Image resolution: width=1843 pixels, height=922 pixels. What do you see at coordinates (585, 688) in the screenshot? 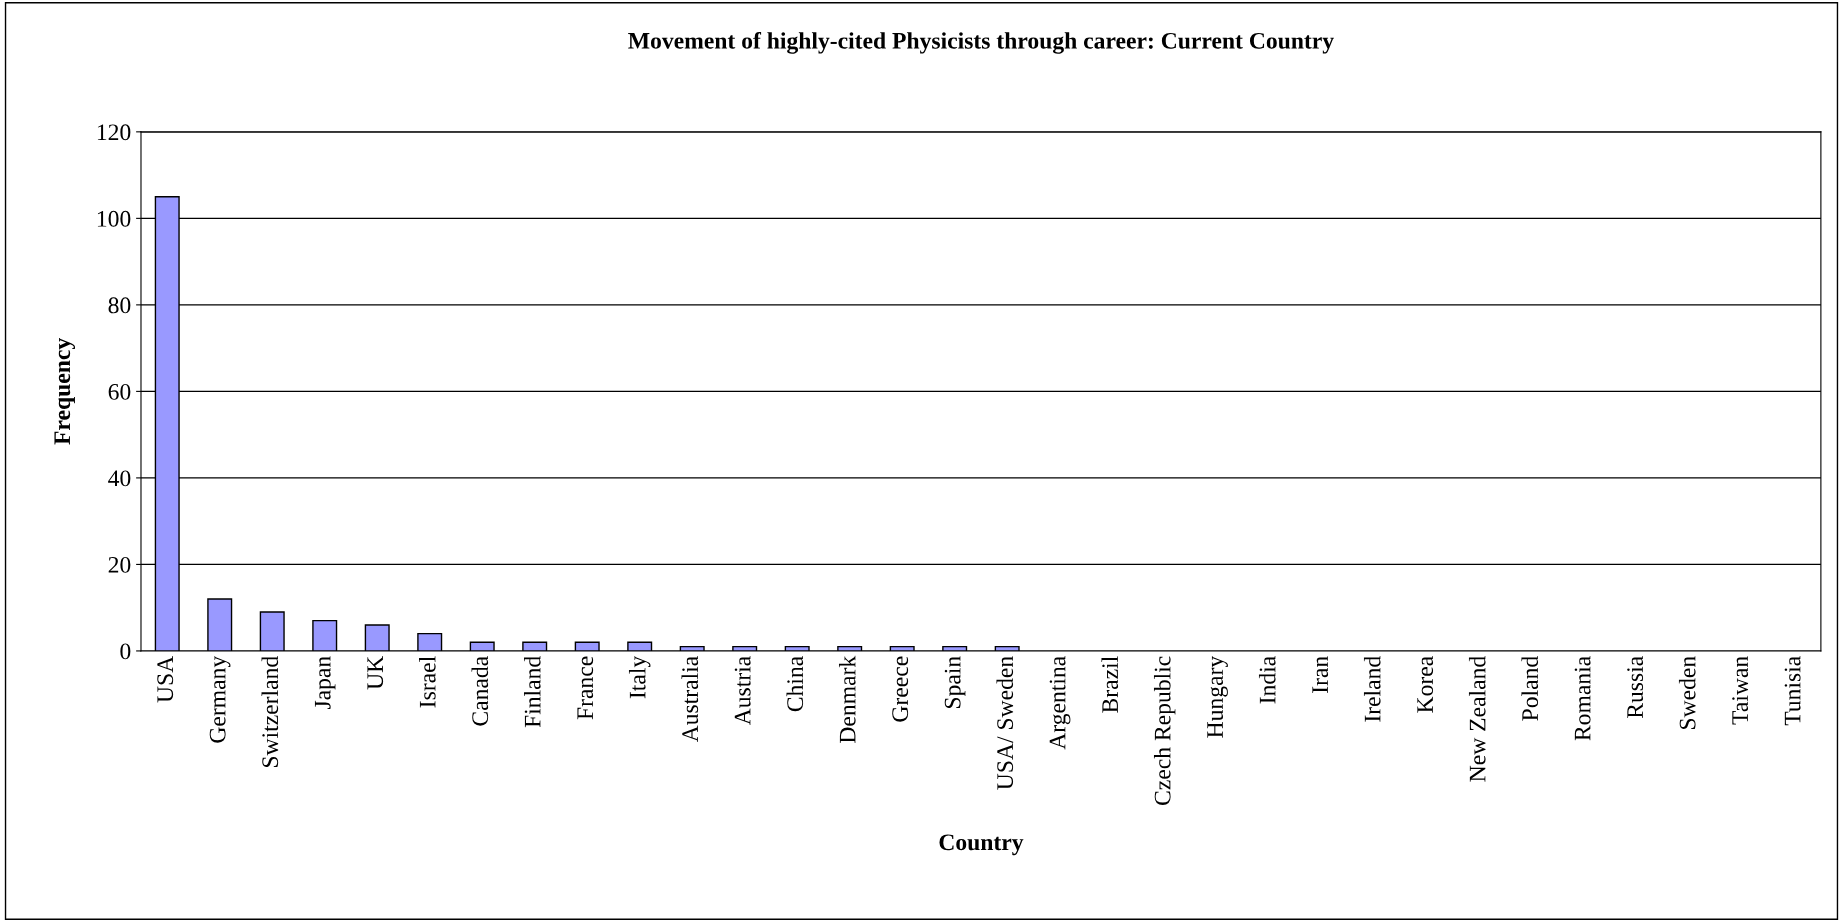
I see `x-tick-label: France` at bounding box center [585, 688].